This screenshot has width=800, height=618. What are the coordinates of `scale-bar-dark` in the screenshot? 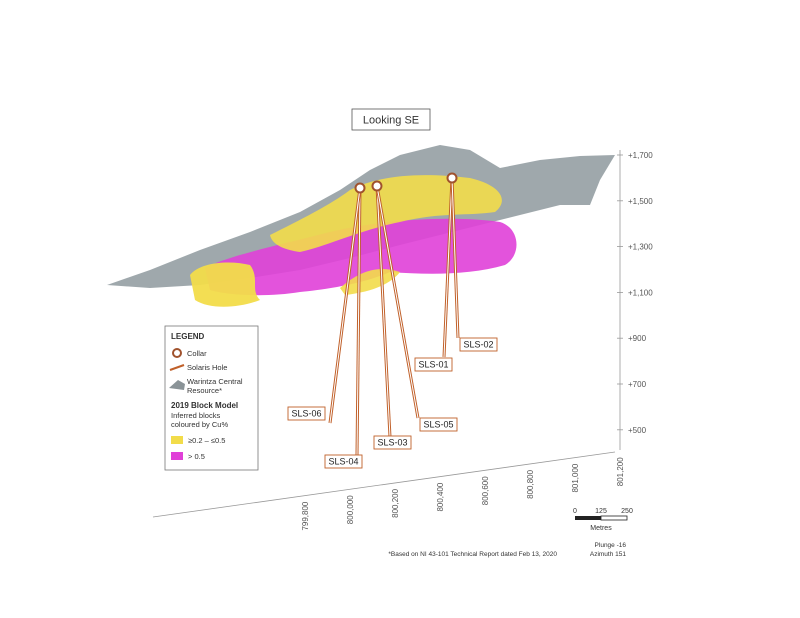 It's located at (588, 518).